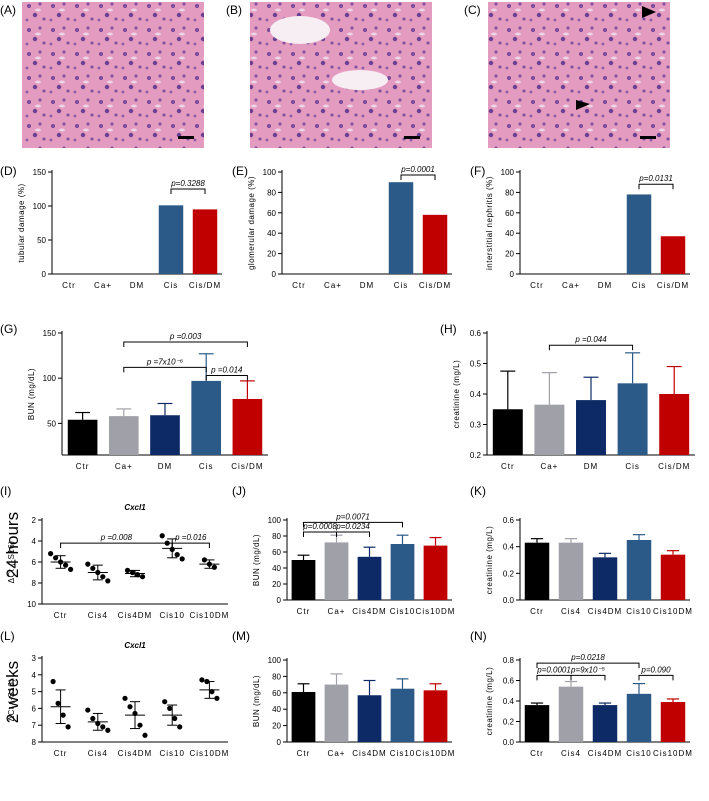  Describe the element at coordinates (34, 658) in the screenshot. I see `y-tick-label: 3` at that location.